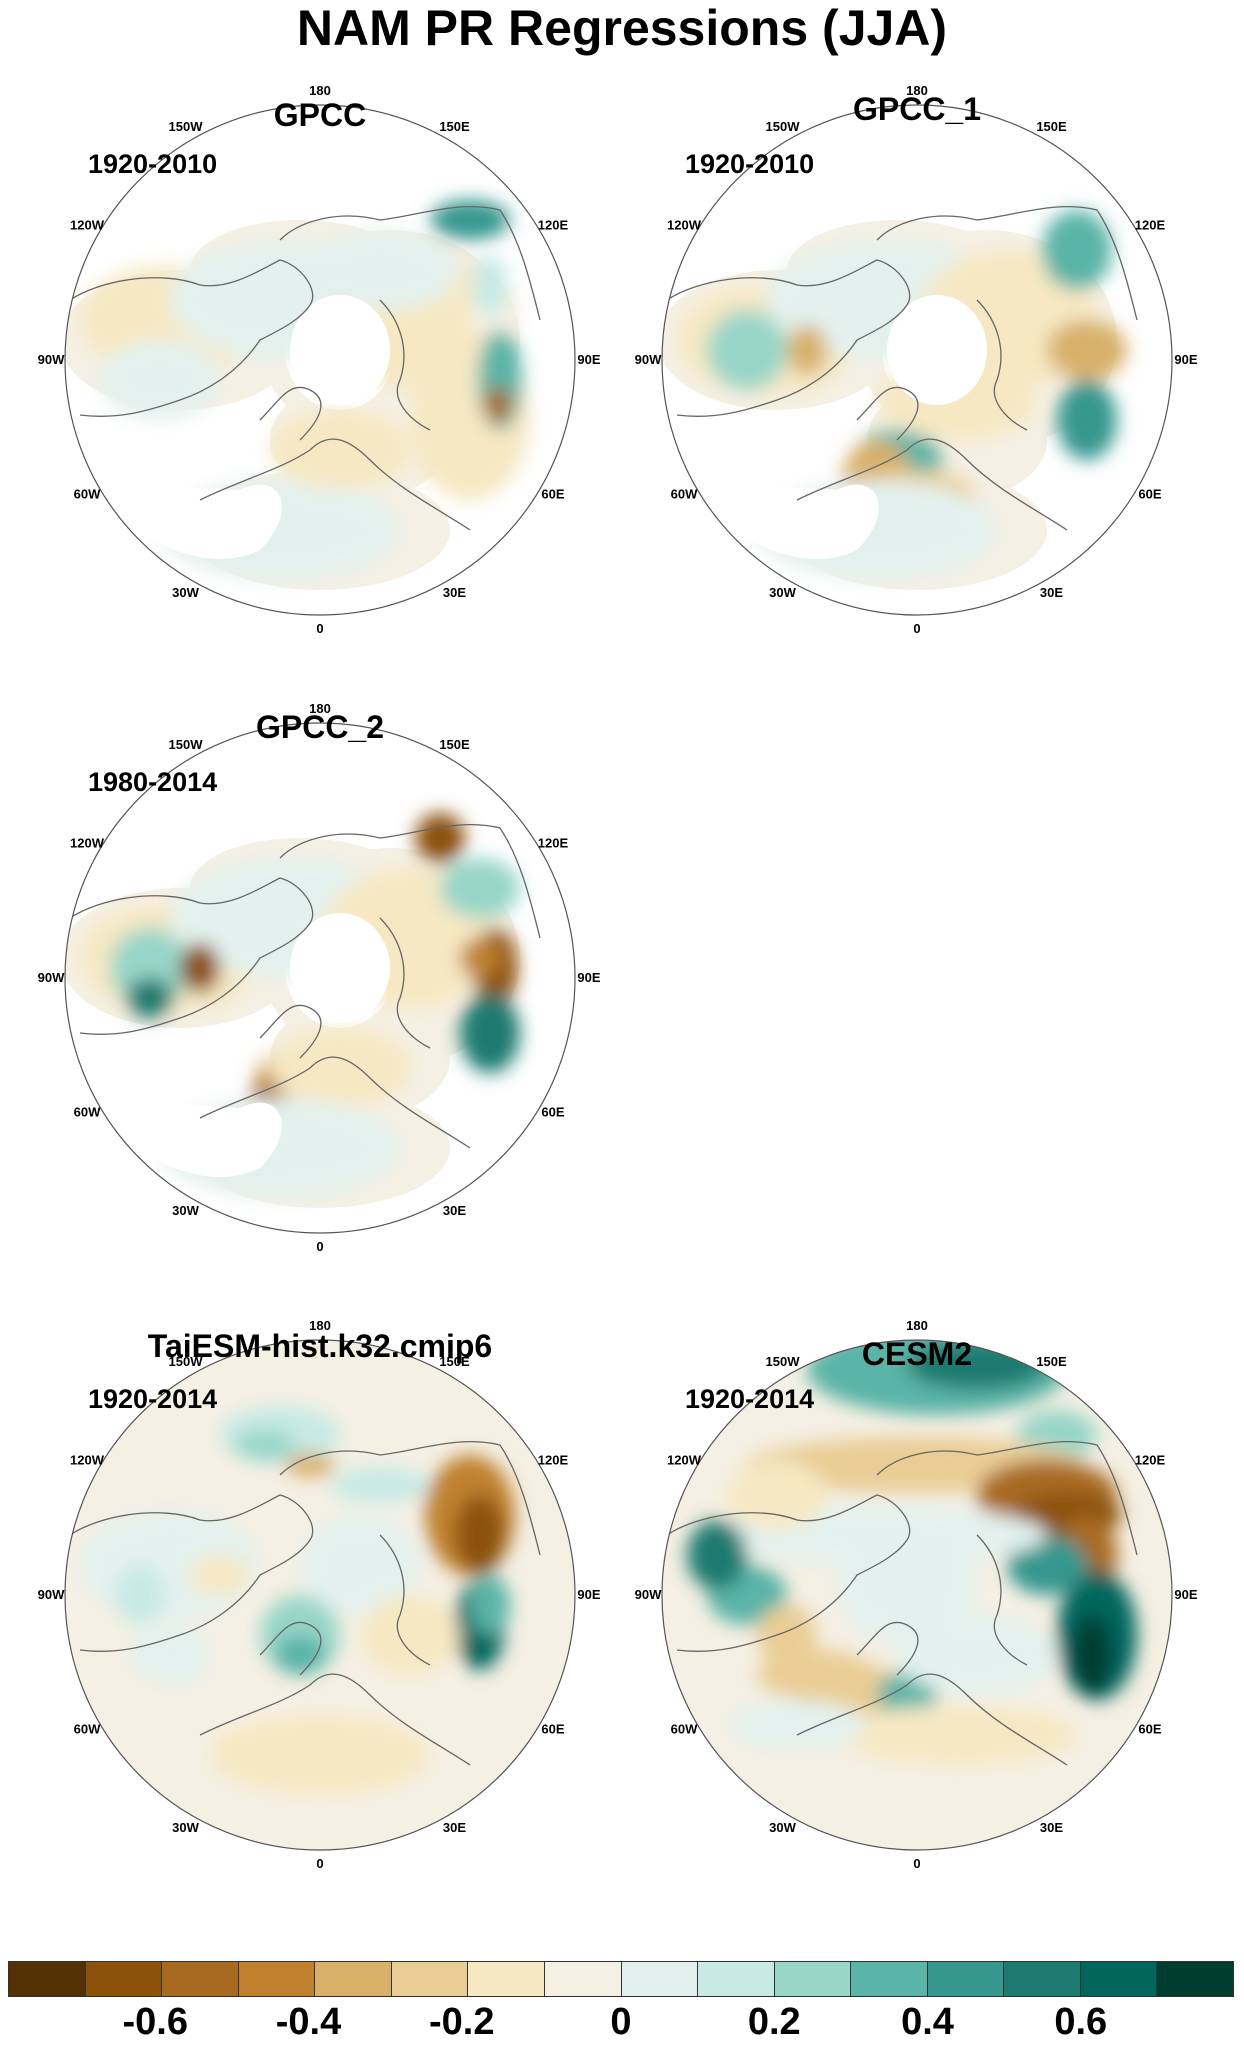 This screenshot has width=1244, height=2047. Describe the element at coordinates (1081, 2022) in the screenshot. I see `colorbar-label: 0.6` at that location.